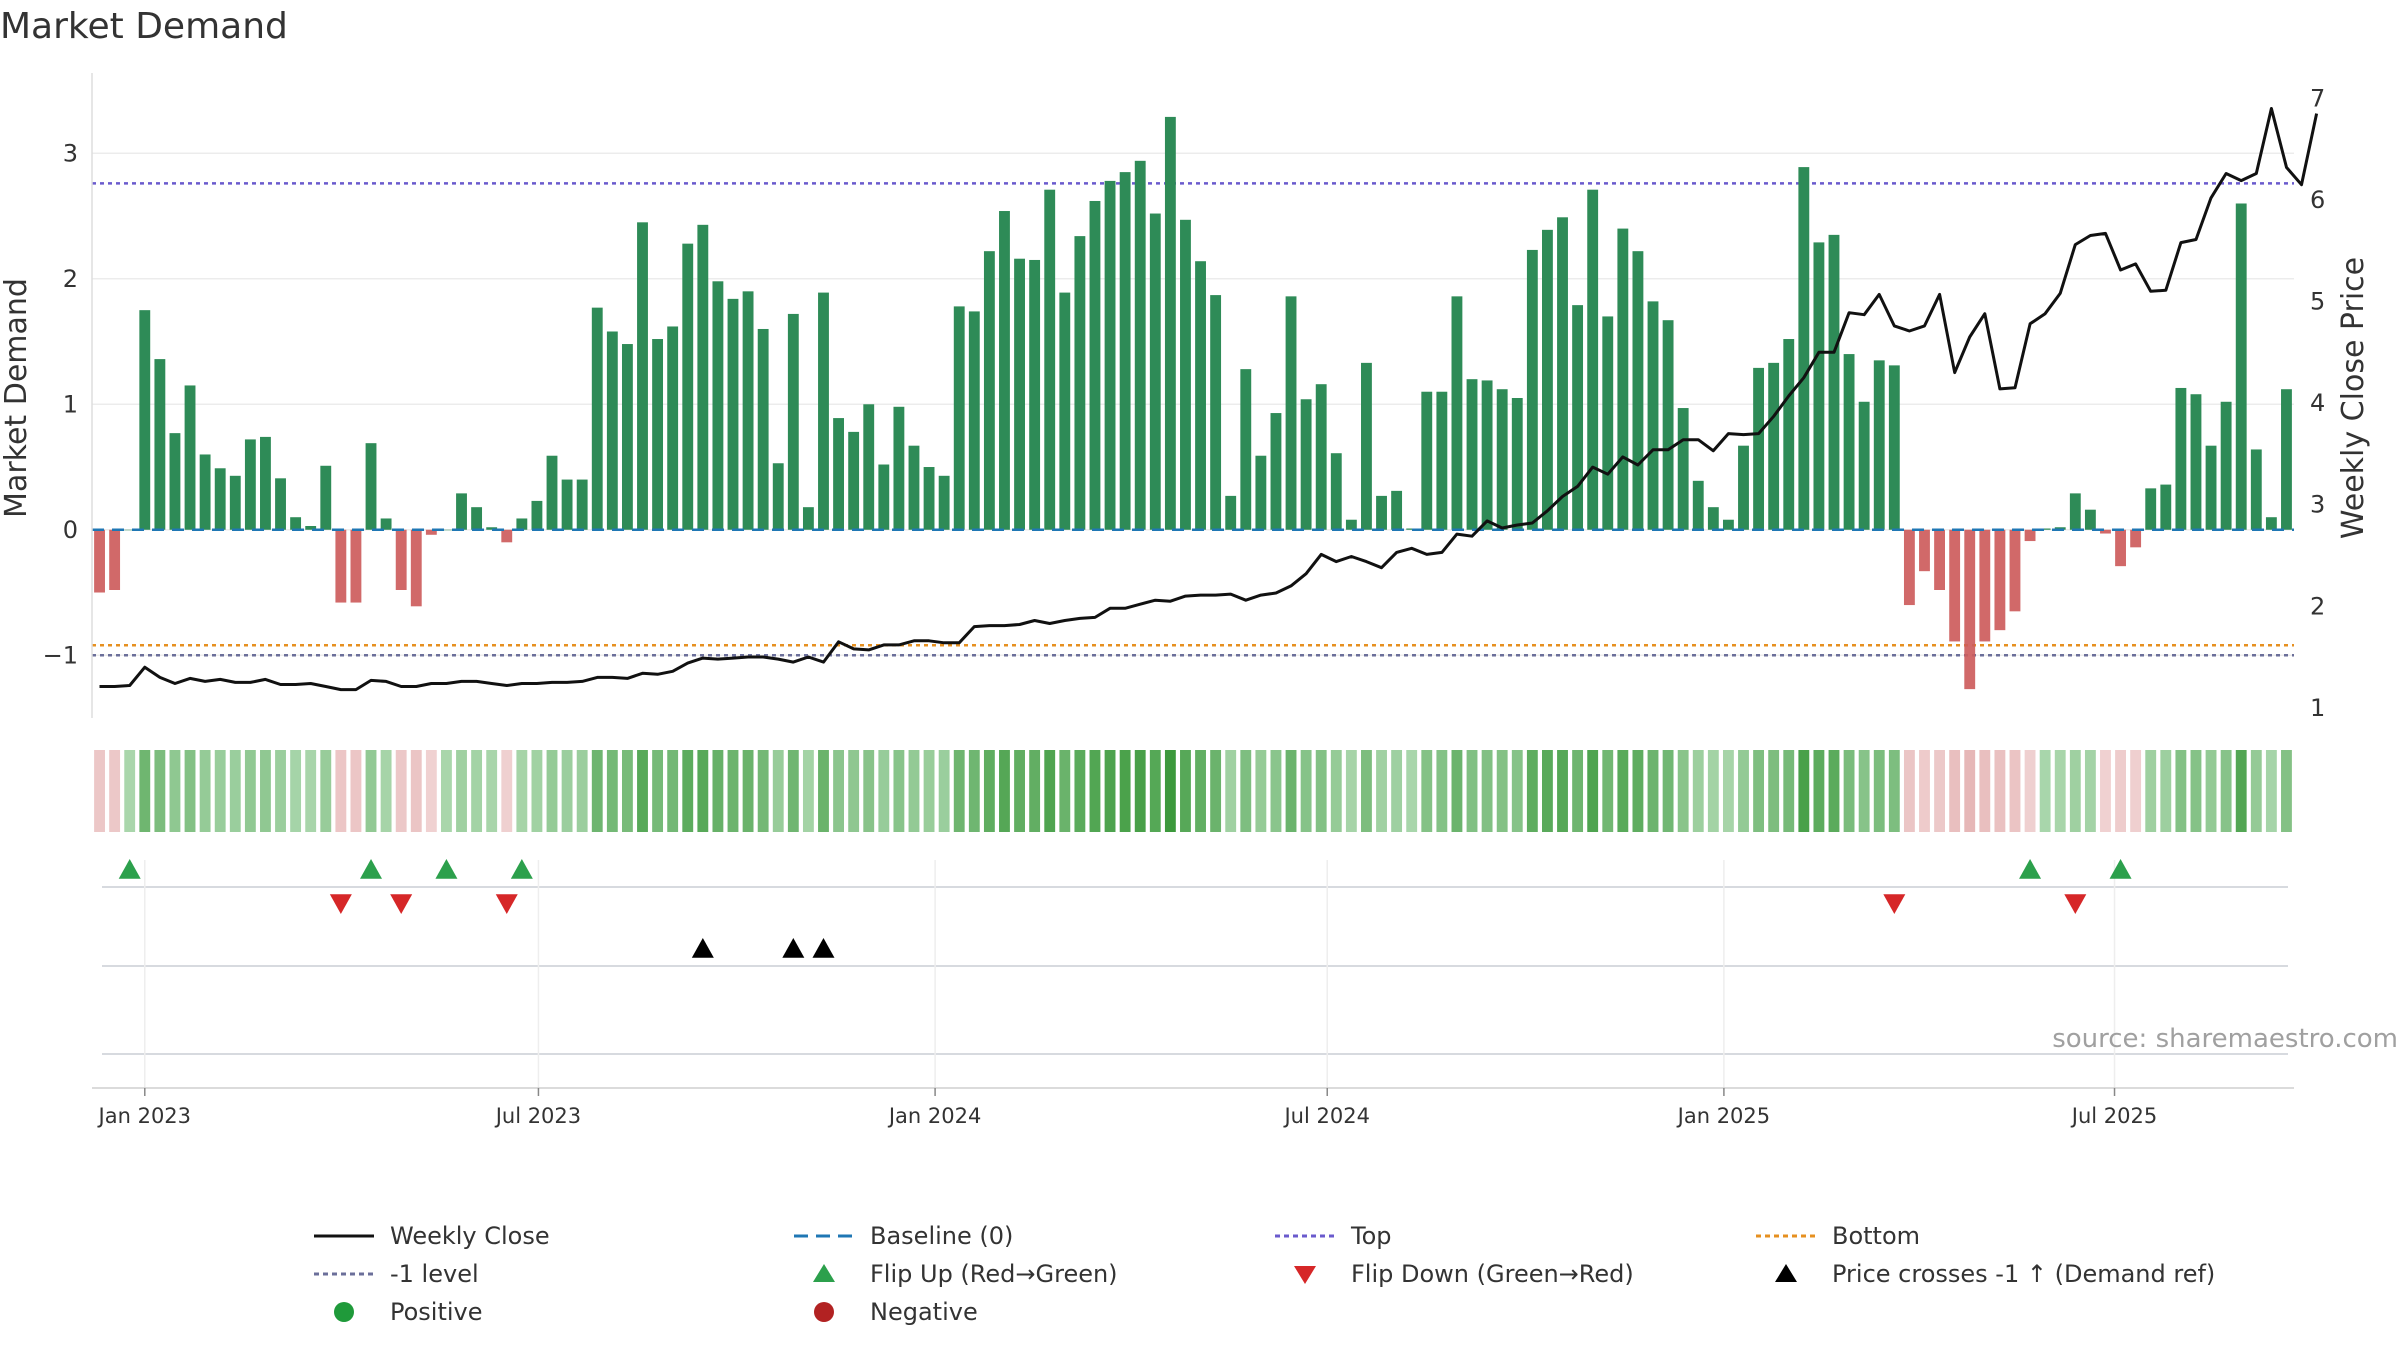 The height and width of the screenshot is (1350, 2400). Describe the element at coordinates (1453, 1274) in the screenshot. I see `legend-item-flip_down: Flip Down (Green→Red)` at that location.